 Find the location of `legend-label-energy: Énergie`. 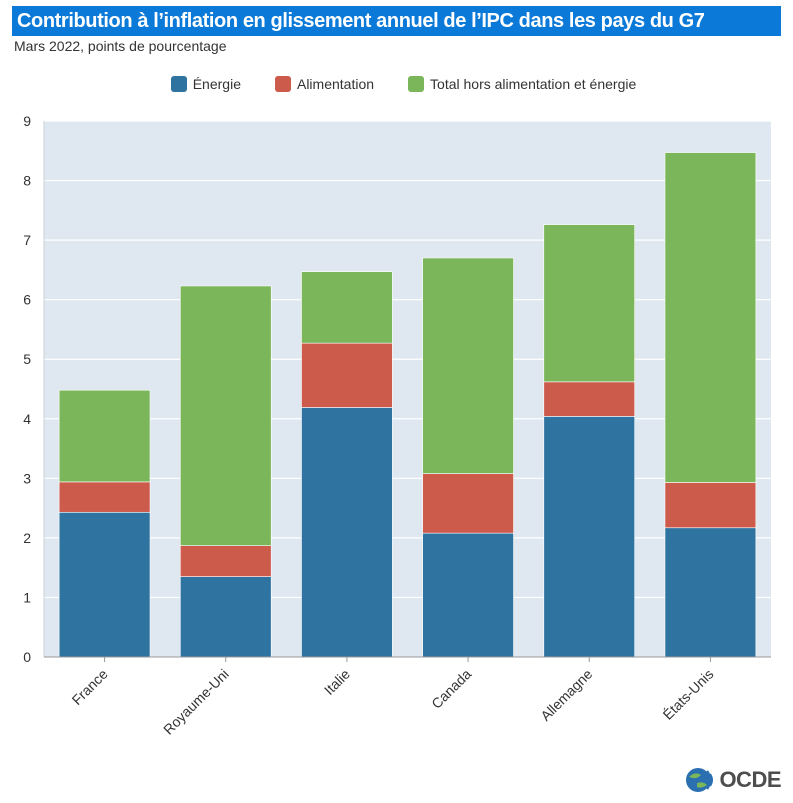

legend-label-energy: Énergie is located at coordinates (216, 84).